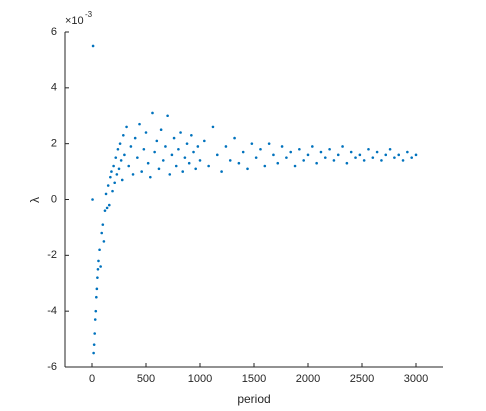  What do you see at coordinates (253, 399) in the screenshot?
I see `x-axis-label: period` at bounding box center [253, 399].